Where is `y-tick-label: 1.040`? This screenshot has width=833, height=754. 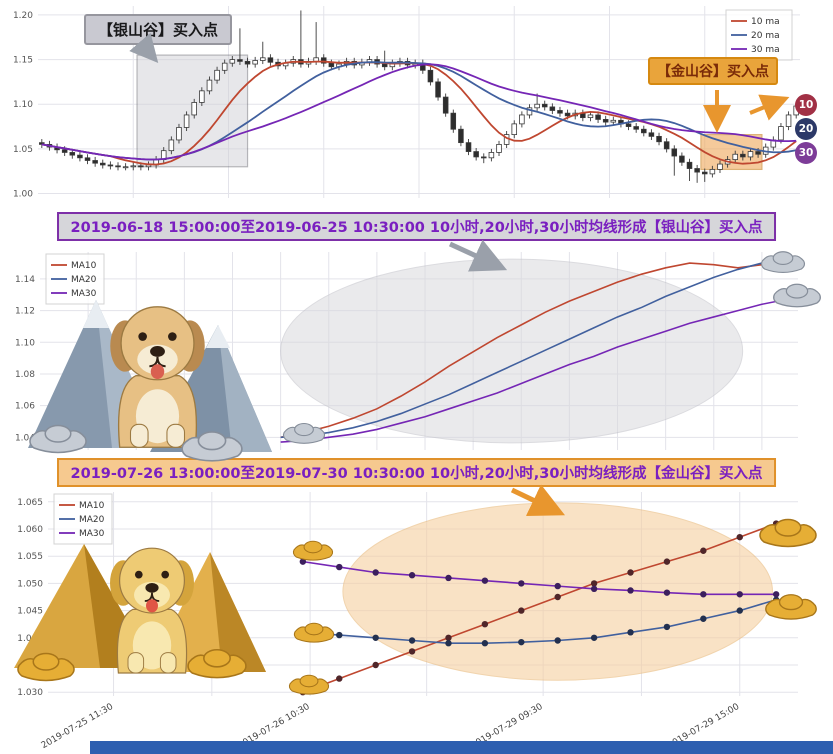
y-tick-label: 1.040 is located at coordinates (30, 639).